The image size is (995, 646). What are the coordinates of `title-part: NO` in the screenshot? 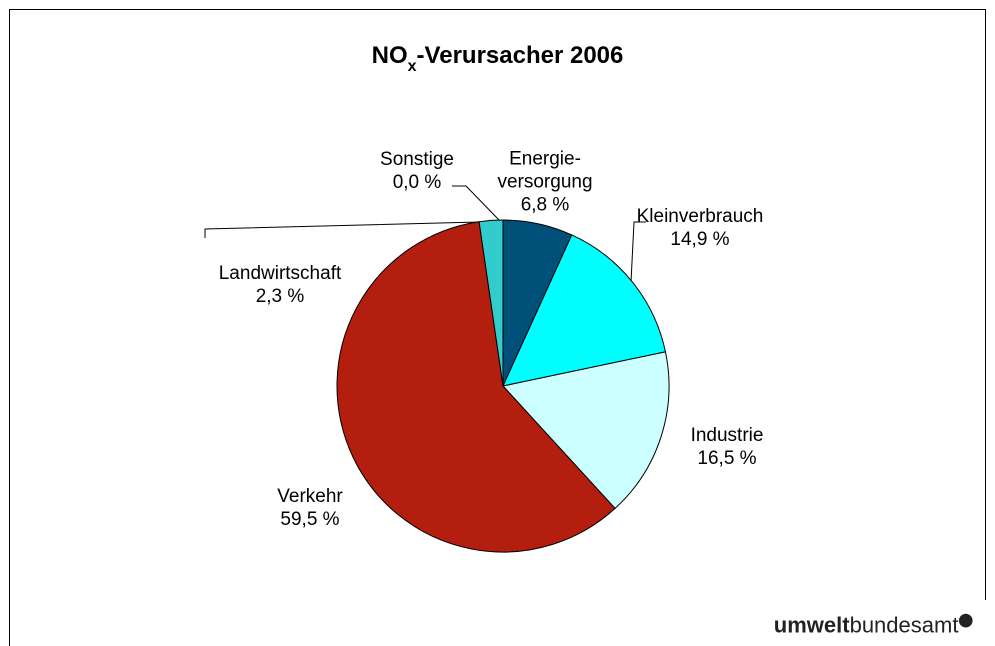 It's located at (389, 55).